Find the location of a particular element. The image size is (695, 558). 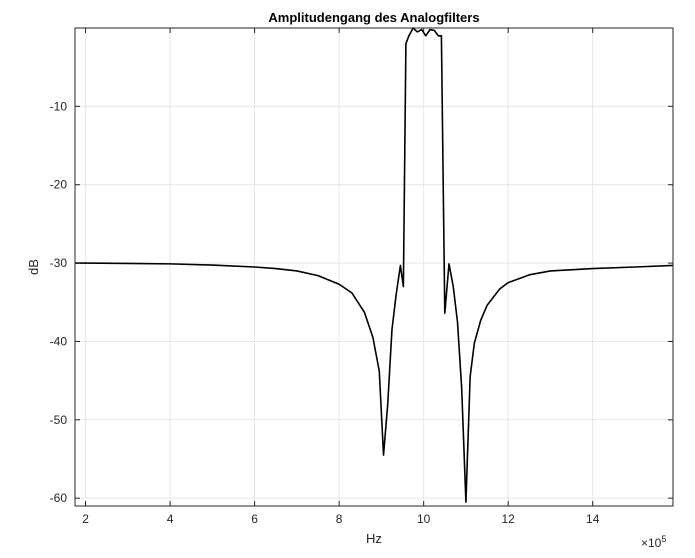

y-tick-labels: -60 -50 -40 -30 -20 -10 is located at coordinates (59, 302).